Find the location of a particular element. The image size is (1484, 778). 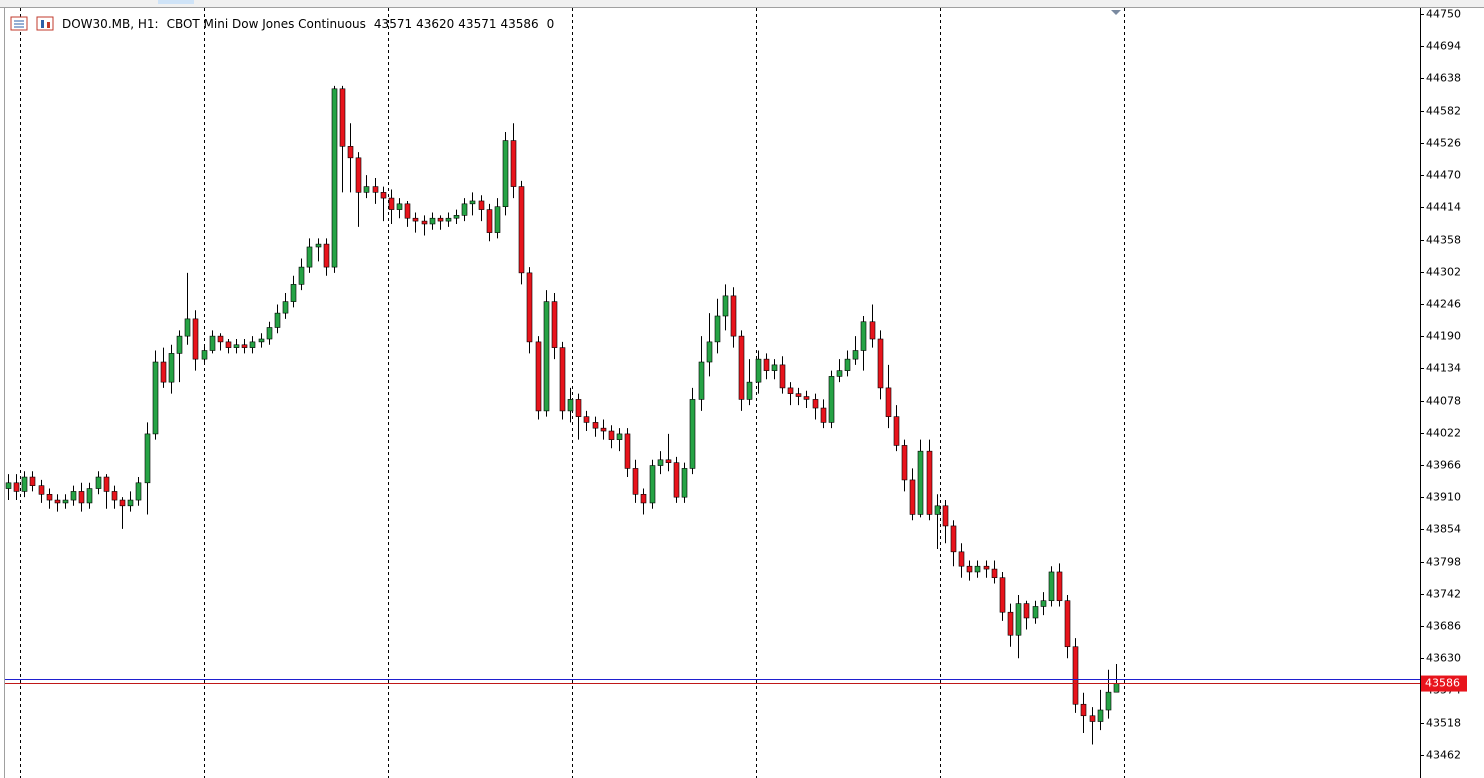

icon-chart is located at coordinates (45, 23).